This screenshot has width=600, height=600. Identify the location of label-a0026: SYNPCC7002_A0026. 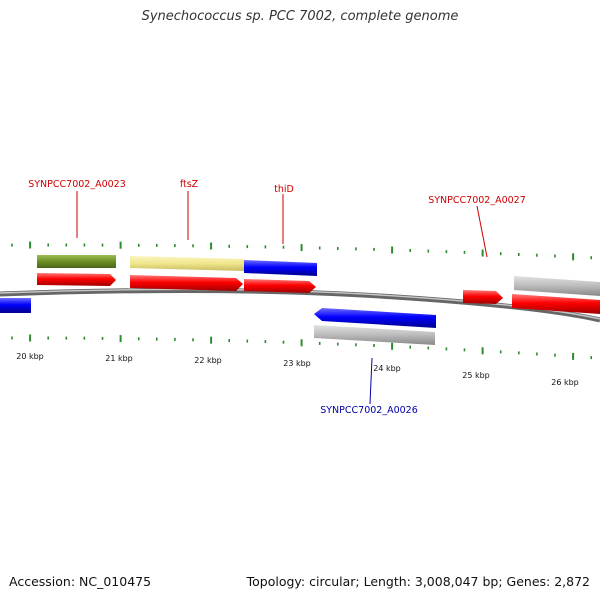
(369, 410).